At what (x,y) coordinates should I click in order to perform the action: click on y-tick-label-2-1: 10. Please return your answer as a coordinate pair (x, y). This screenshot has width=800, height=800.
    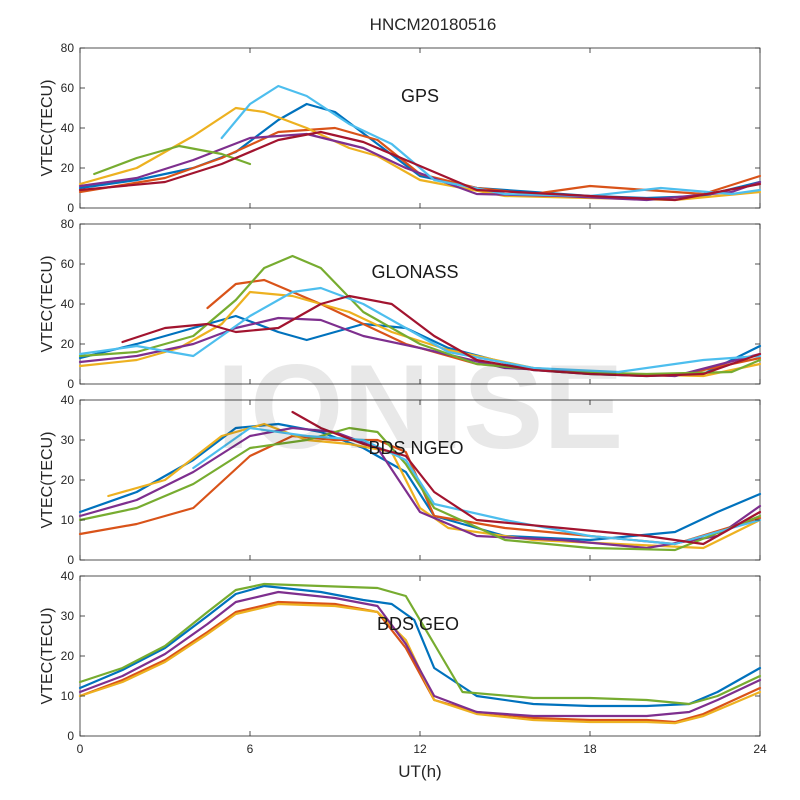
    Looking at the image, I should click on (68, 520).